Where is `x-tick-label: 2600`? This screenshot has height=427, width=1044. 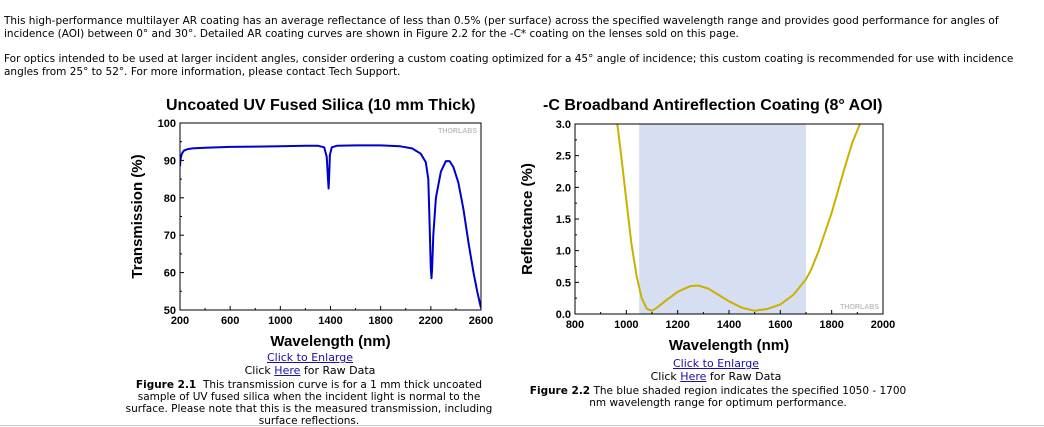 x-tick-label: 2600 is located at coordinates (481, 321).